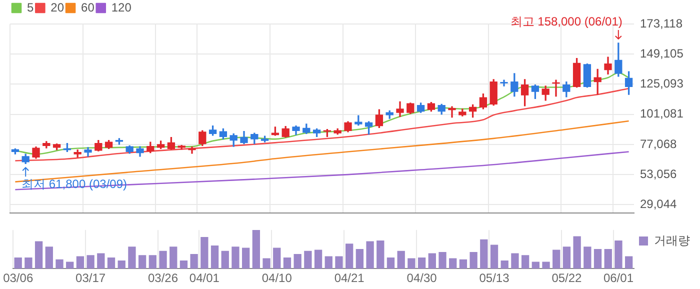 This screenshot has height=289, width=700. What do you see at coordinates (662, 113) in the screenshot?
I see `y-tick-label: 101,081` at bounding box center [662, 113].